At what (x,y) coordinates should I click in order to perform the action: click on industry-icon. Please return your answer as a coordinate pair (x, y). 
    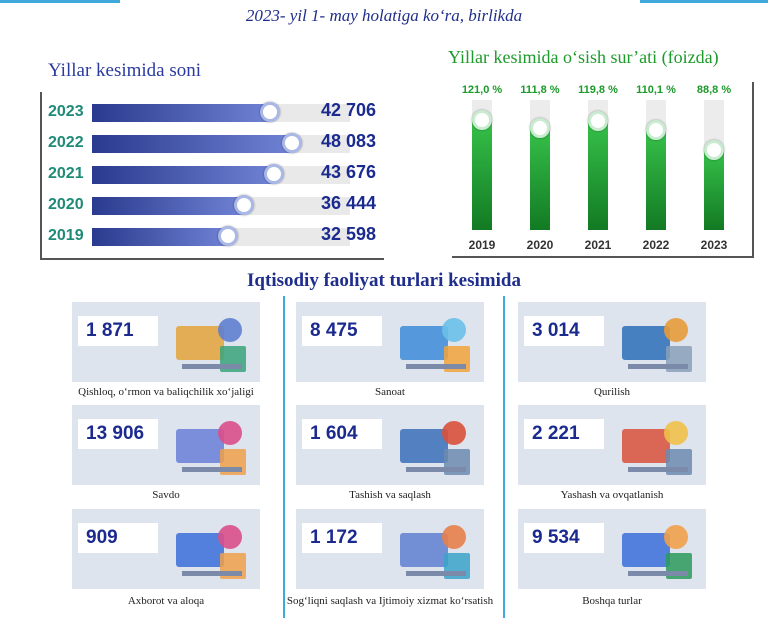
    Looking at the image, I should click on (435, 345).